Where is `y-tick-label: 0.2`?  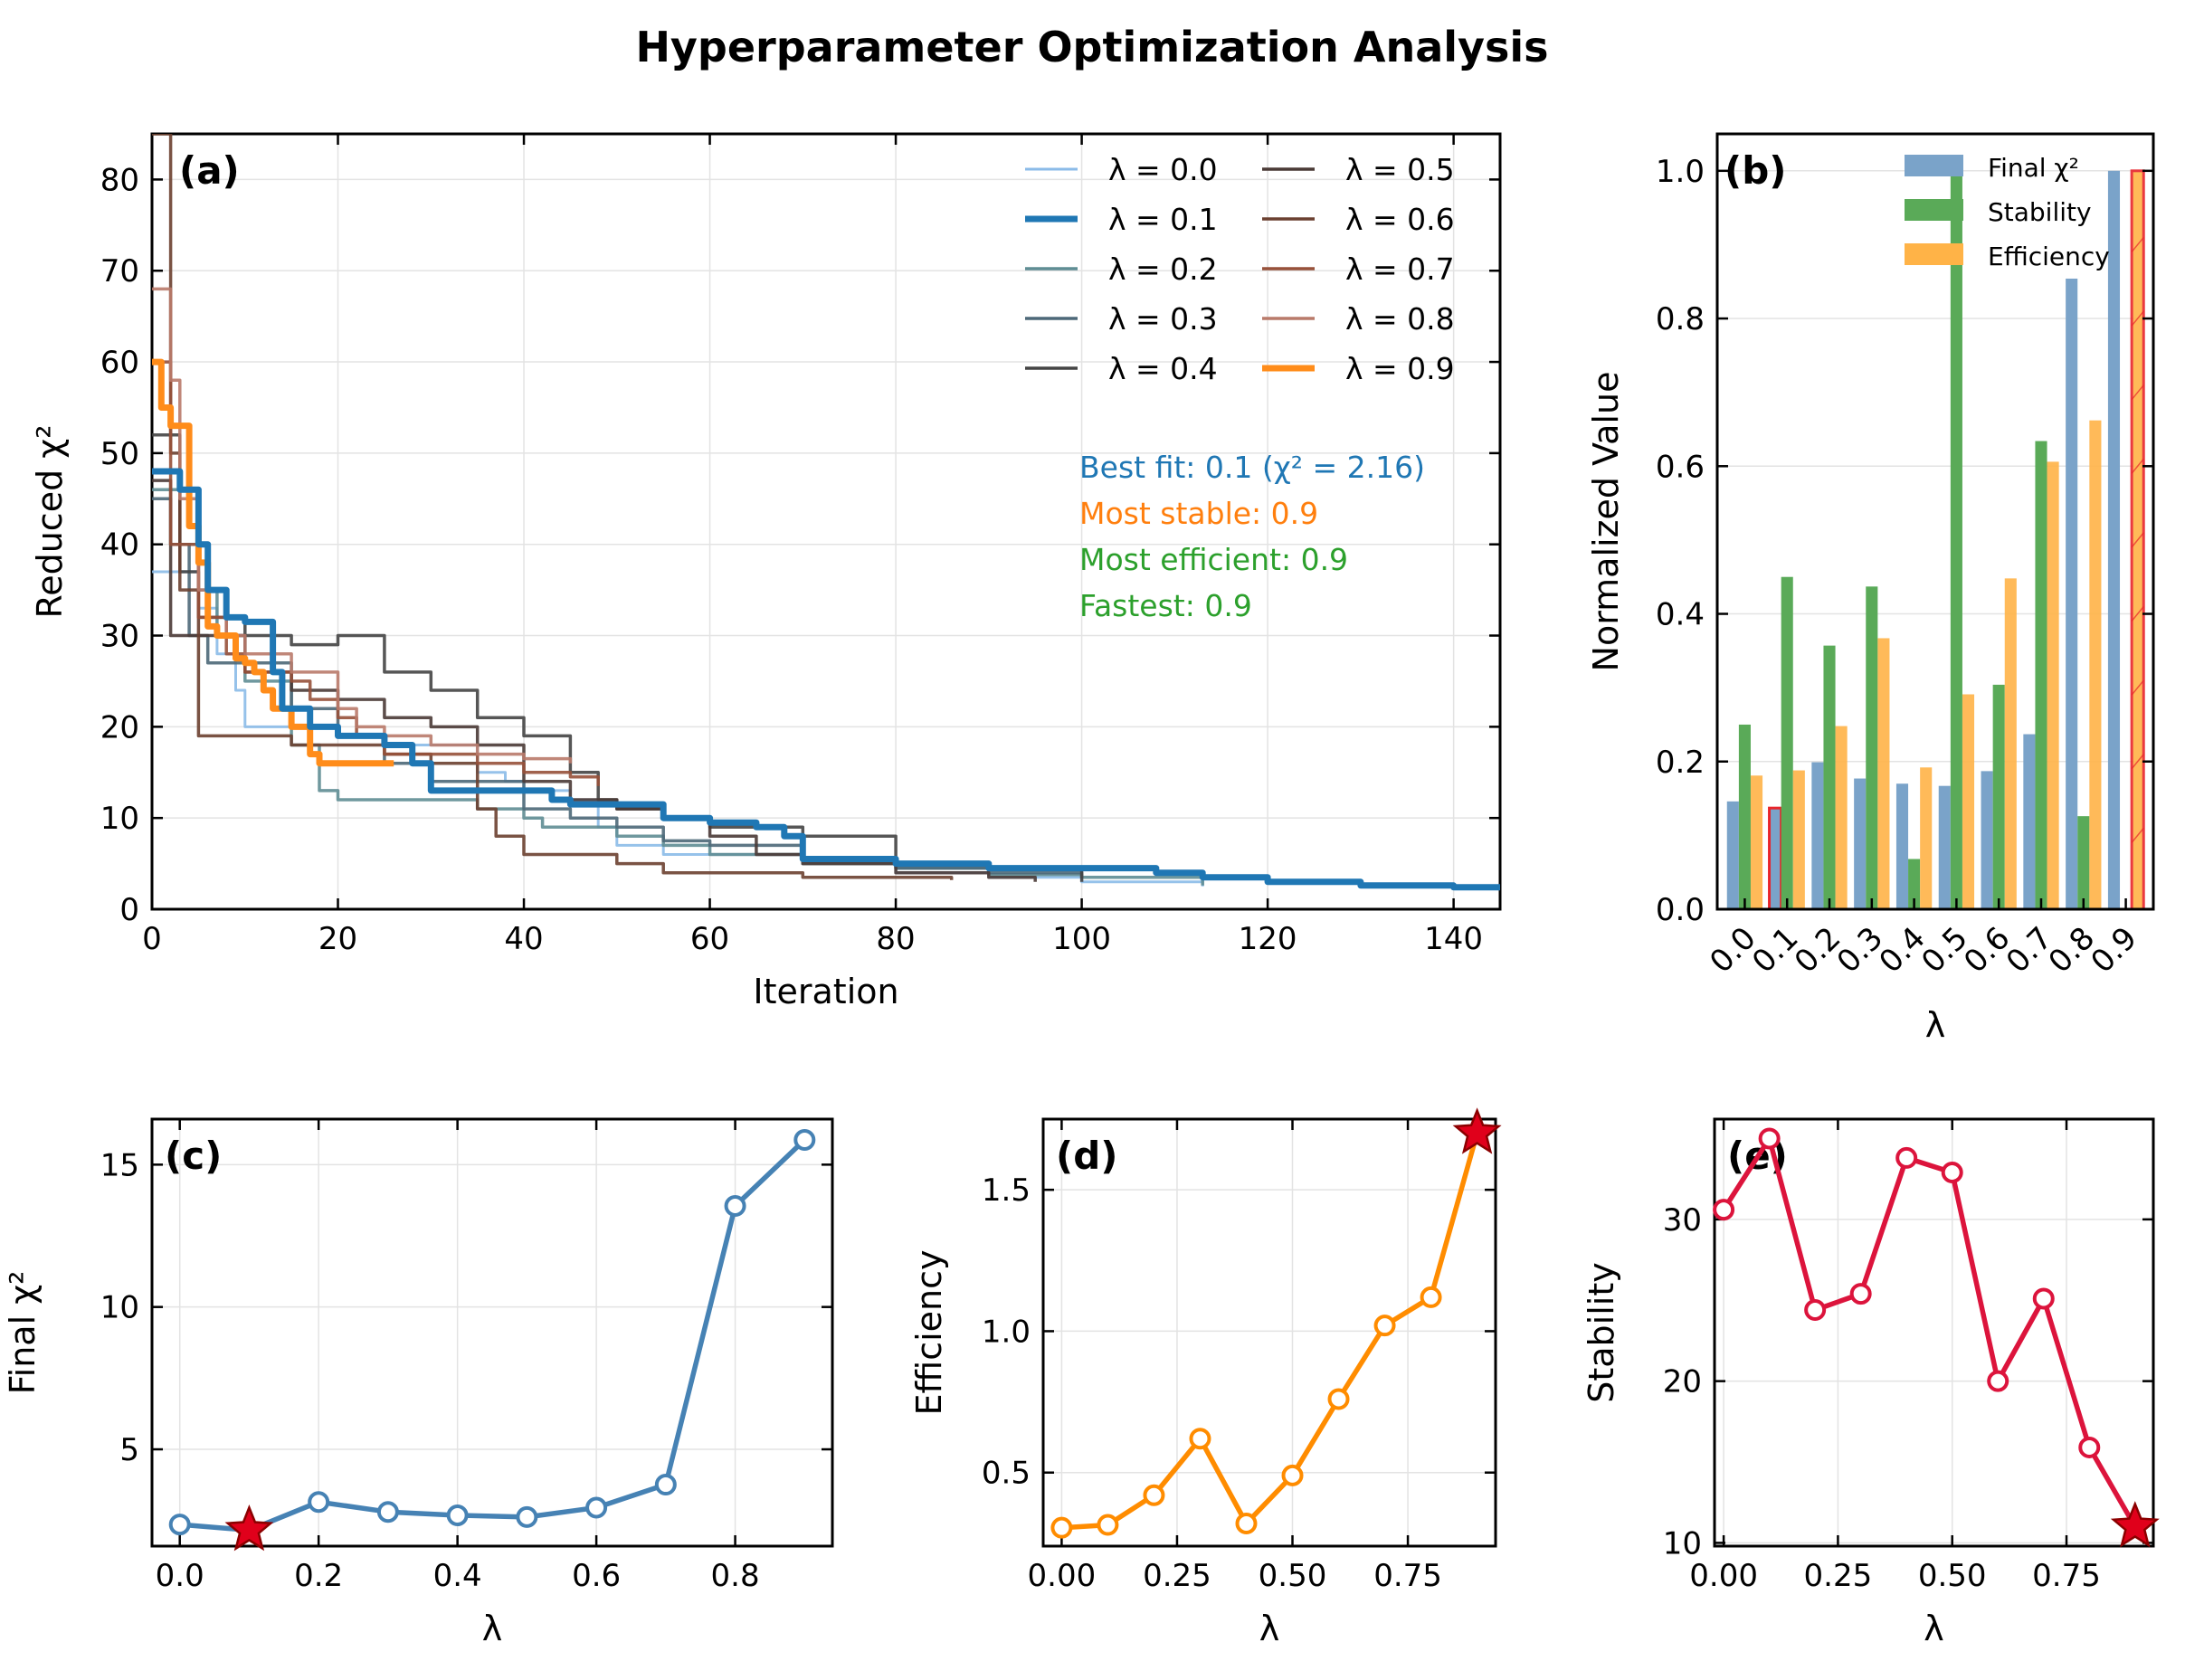 y-tick-label: 0.2 is located at coordinates (1681, 763).